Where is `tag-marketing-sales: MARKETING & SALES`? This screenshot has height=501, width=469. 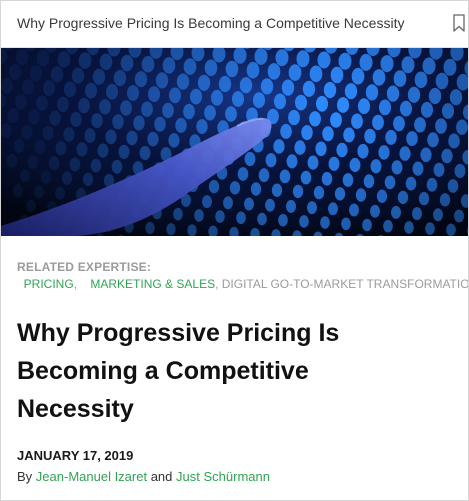 tag-marketing-sales: MARKETING & SALES is located at coordinates (153, 284).